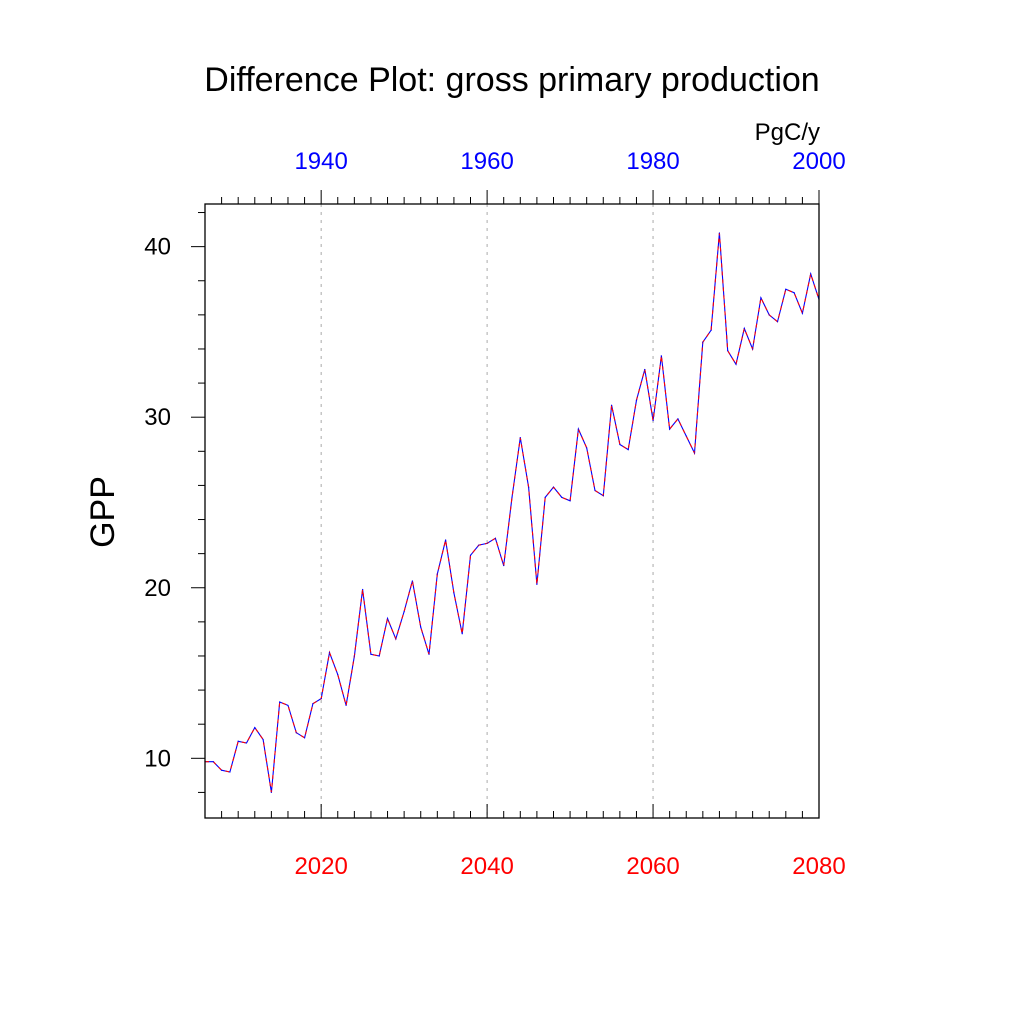  What do you see at coordinates (652, 161) in the screenshot?
I see `top-tick-label: 1980` at bounding box center [652, 161].